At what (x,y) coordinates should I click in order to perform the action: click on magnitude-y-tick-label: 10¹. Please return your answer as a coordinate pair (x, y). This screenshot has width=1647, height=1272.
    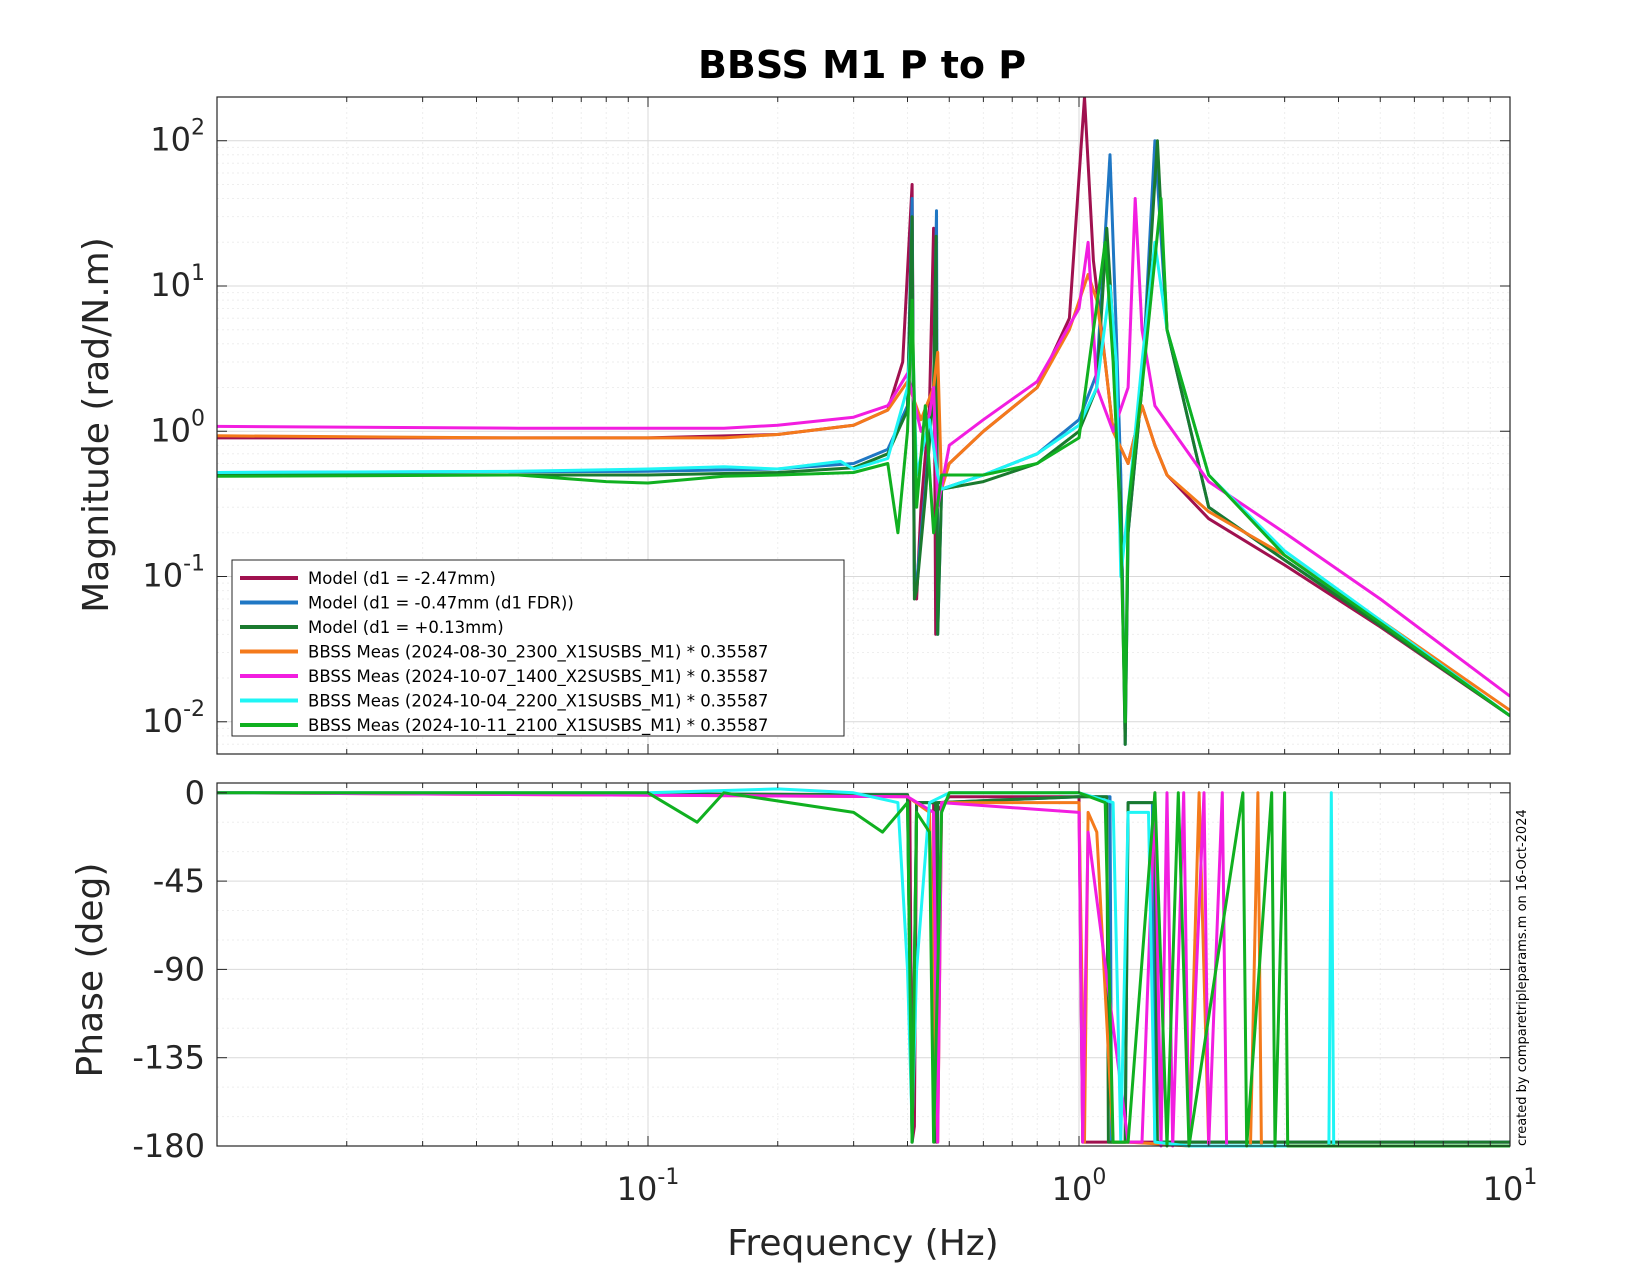
    Looking at the image, I should click on (177, 282).